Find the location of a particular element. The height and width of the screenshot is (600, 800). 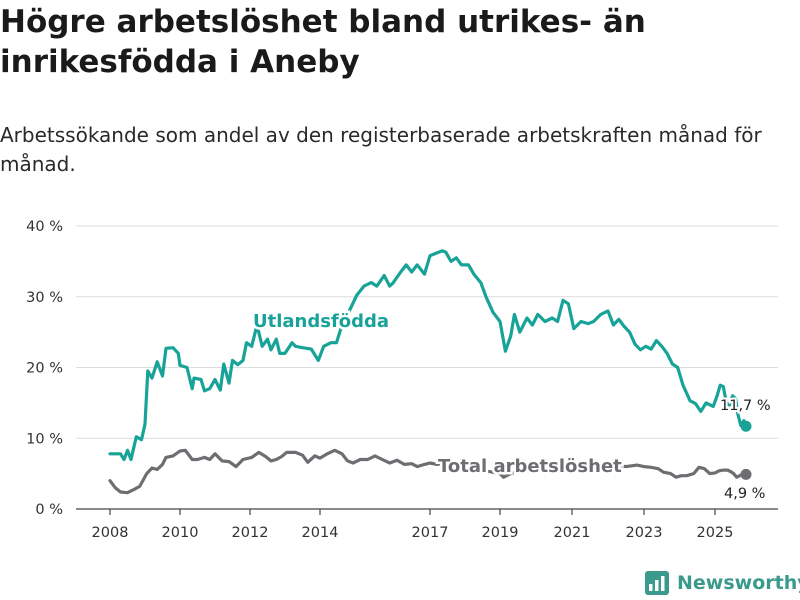

series-name-label: Total arbetslöshet is located at coordinates (530, 466).